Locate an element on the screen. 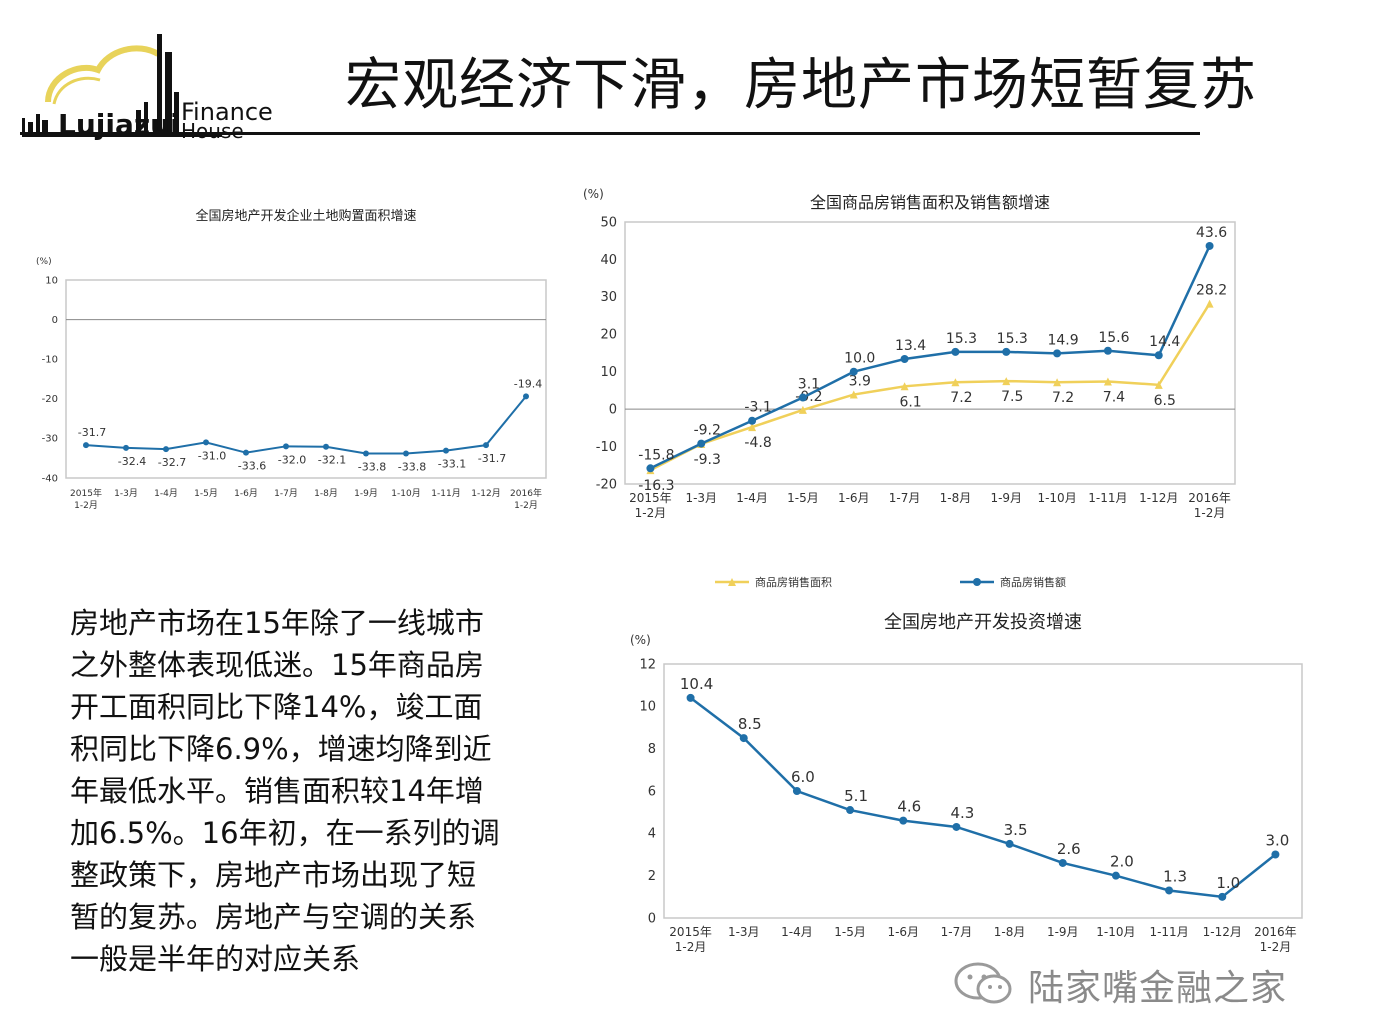 This screenshot has height=1034, width=1382. watermark-text: 陆家嘴金融之家 is located at coordinates (1158, 988).